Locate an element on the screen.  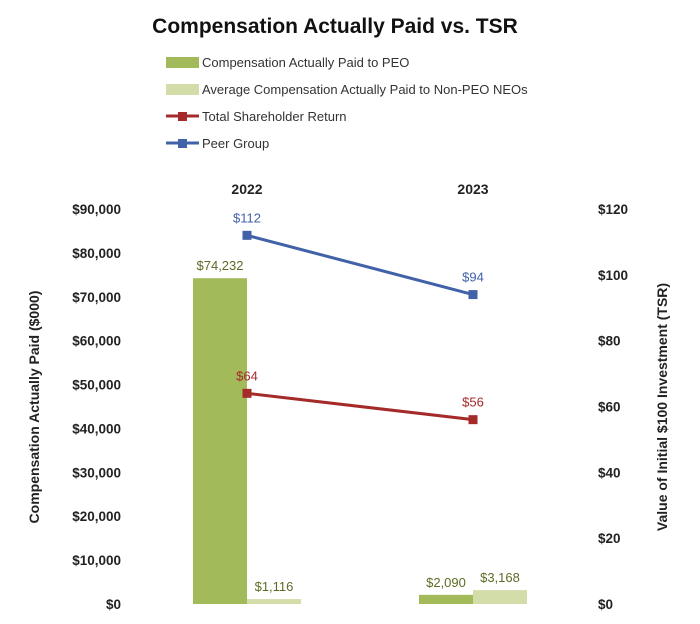
right-axis-title: Value of Initial $100 Investment (TSR) is located at coordinates (662, 407).